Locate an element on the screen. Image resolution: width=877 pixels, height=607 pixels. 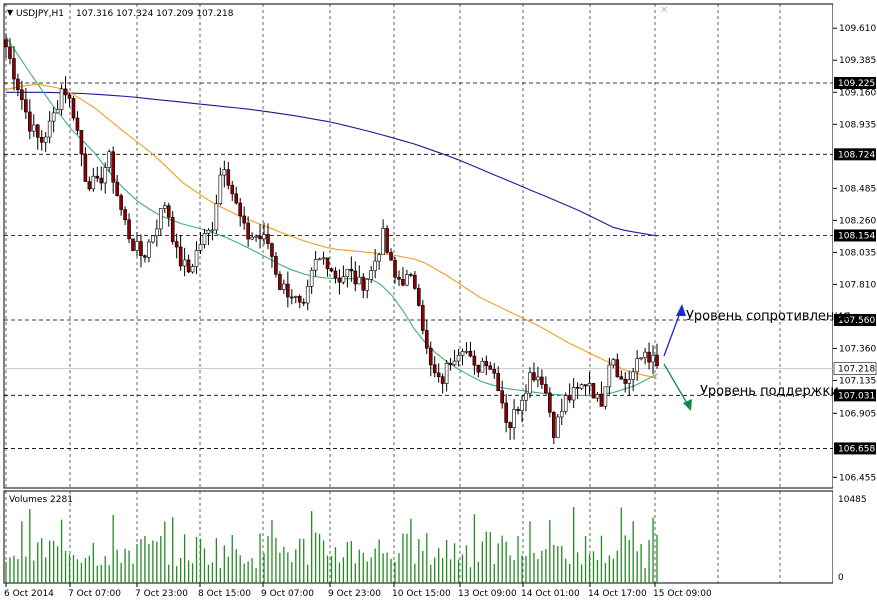
level-price-box: 108.154 is located at coordinates (855, 235).